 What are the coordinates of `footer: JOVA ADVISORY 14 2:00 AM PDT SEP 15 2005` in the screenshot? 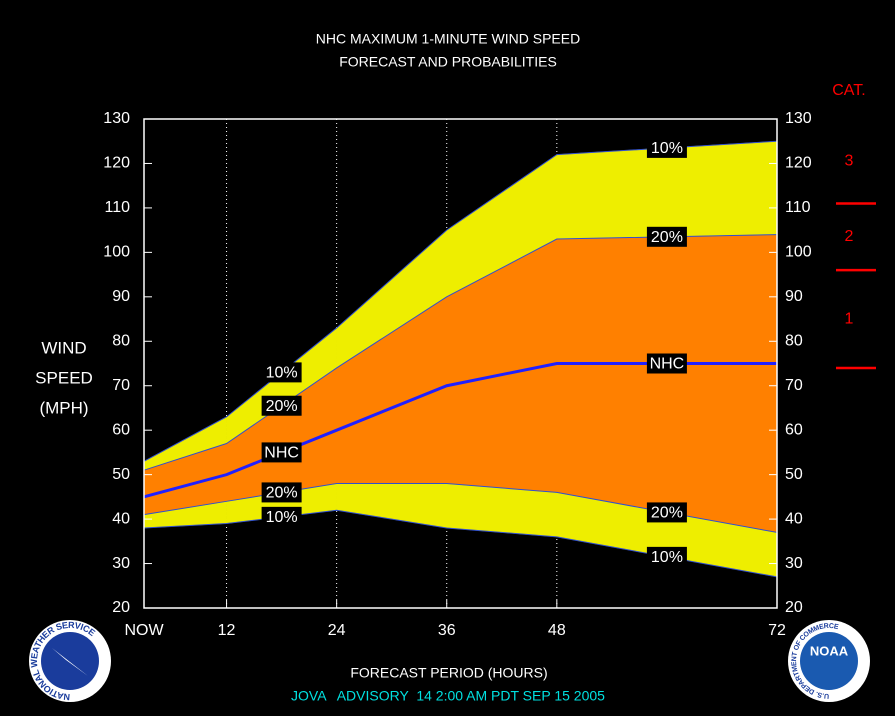 It's located at (448, 696).